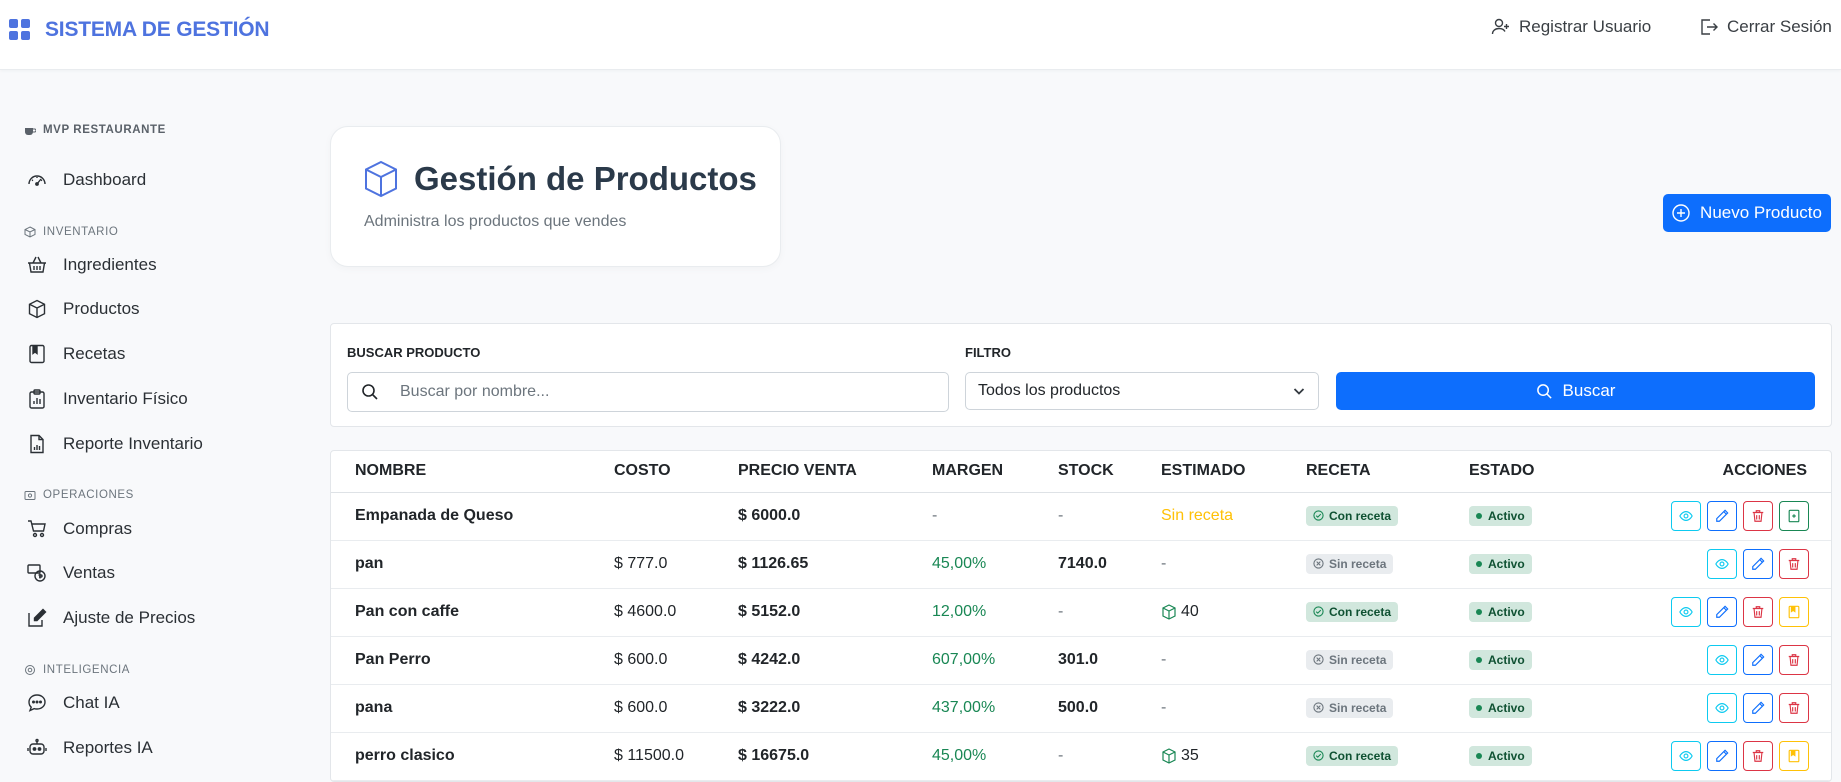  I want to click on report-chart-icon, so click(37, 444).